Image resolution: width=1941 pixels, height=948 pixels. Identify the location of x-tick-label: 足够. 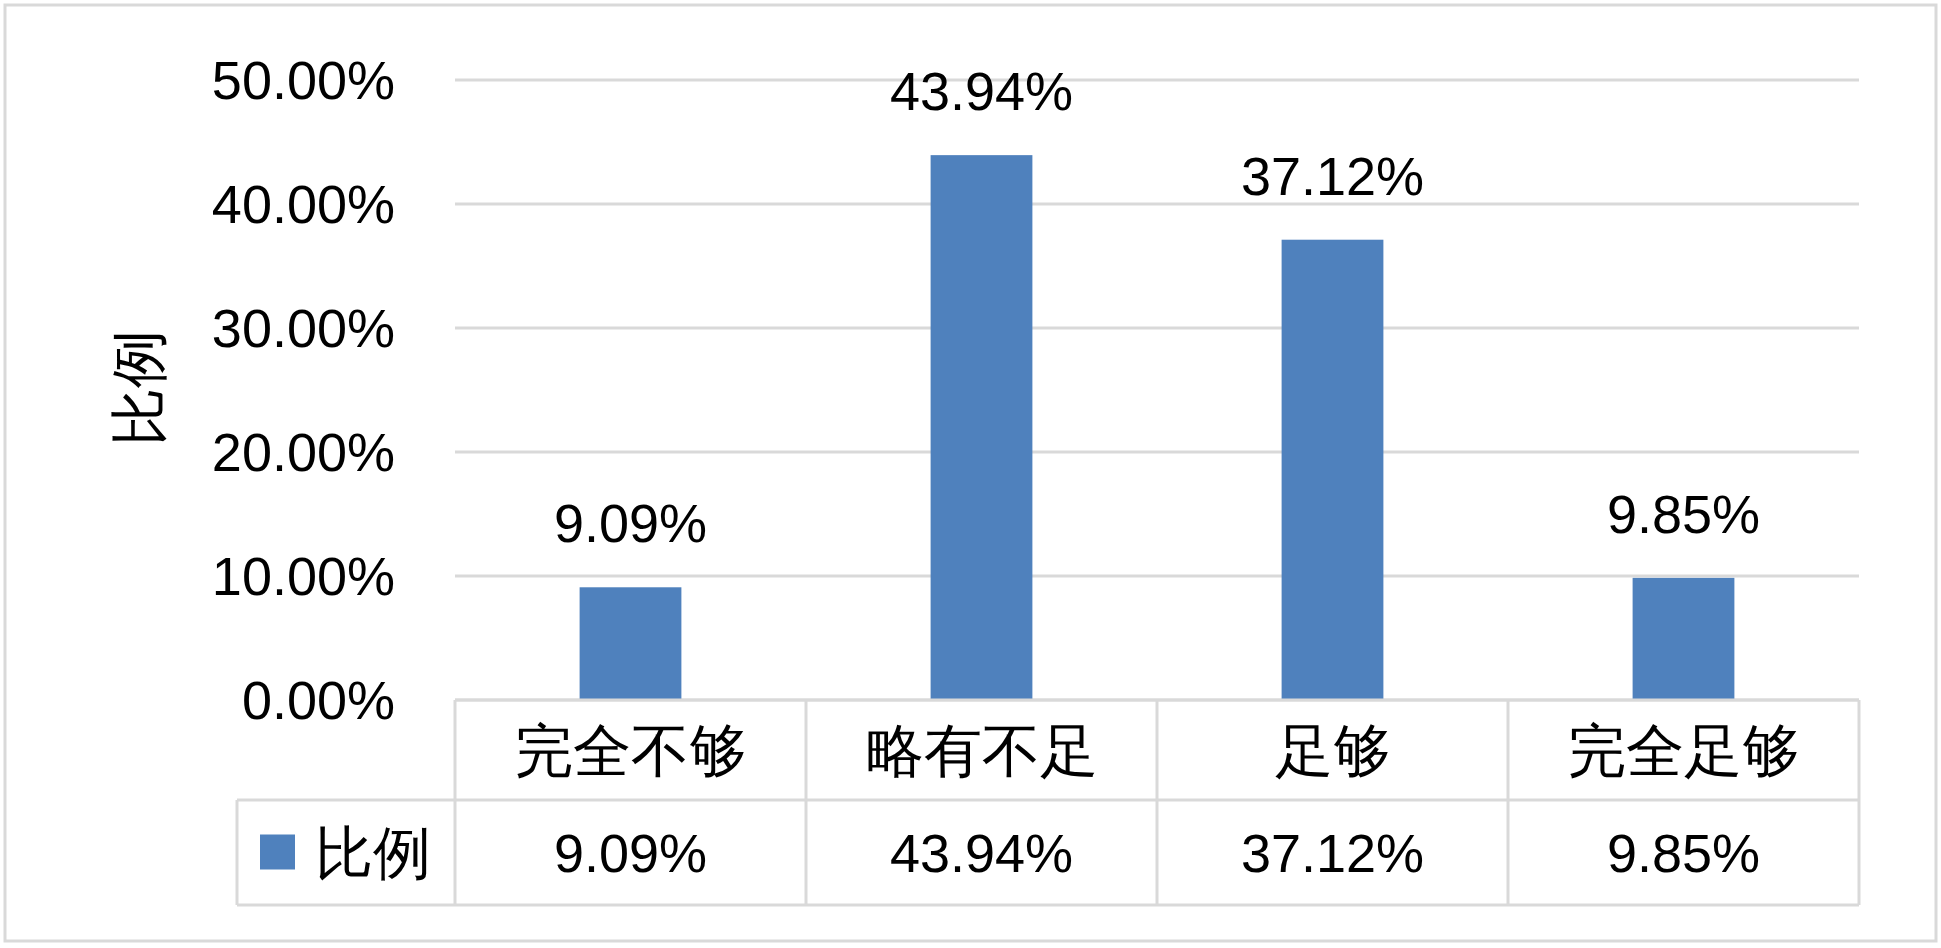
(1332, 750).